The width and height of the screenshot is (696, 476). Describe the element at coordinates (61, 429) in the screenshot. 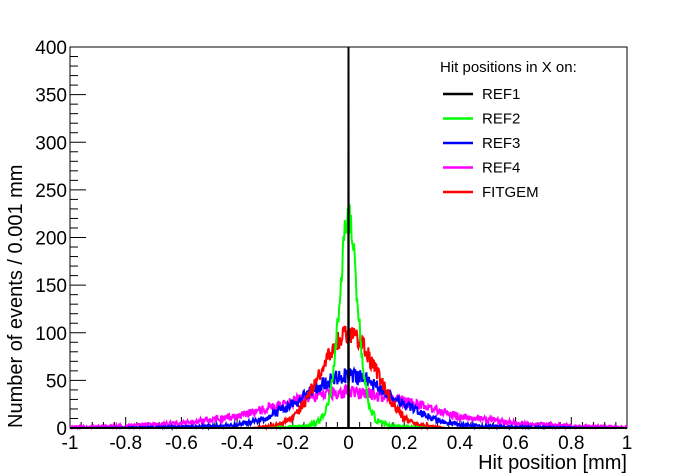

I see `y-tick-label: 0` at that location.